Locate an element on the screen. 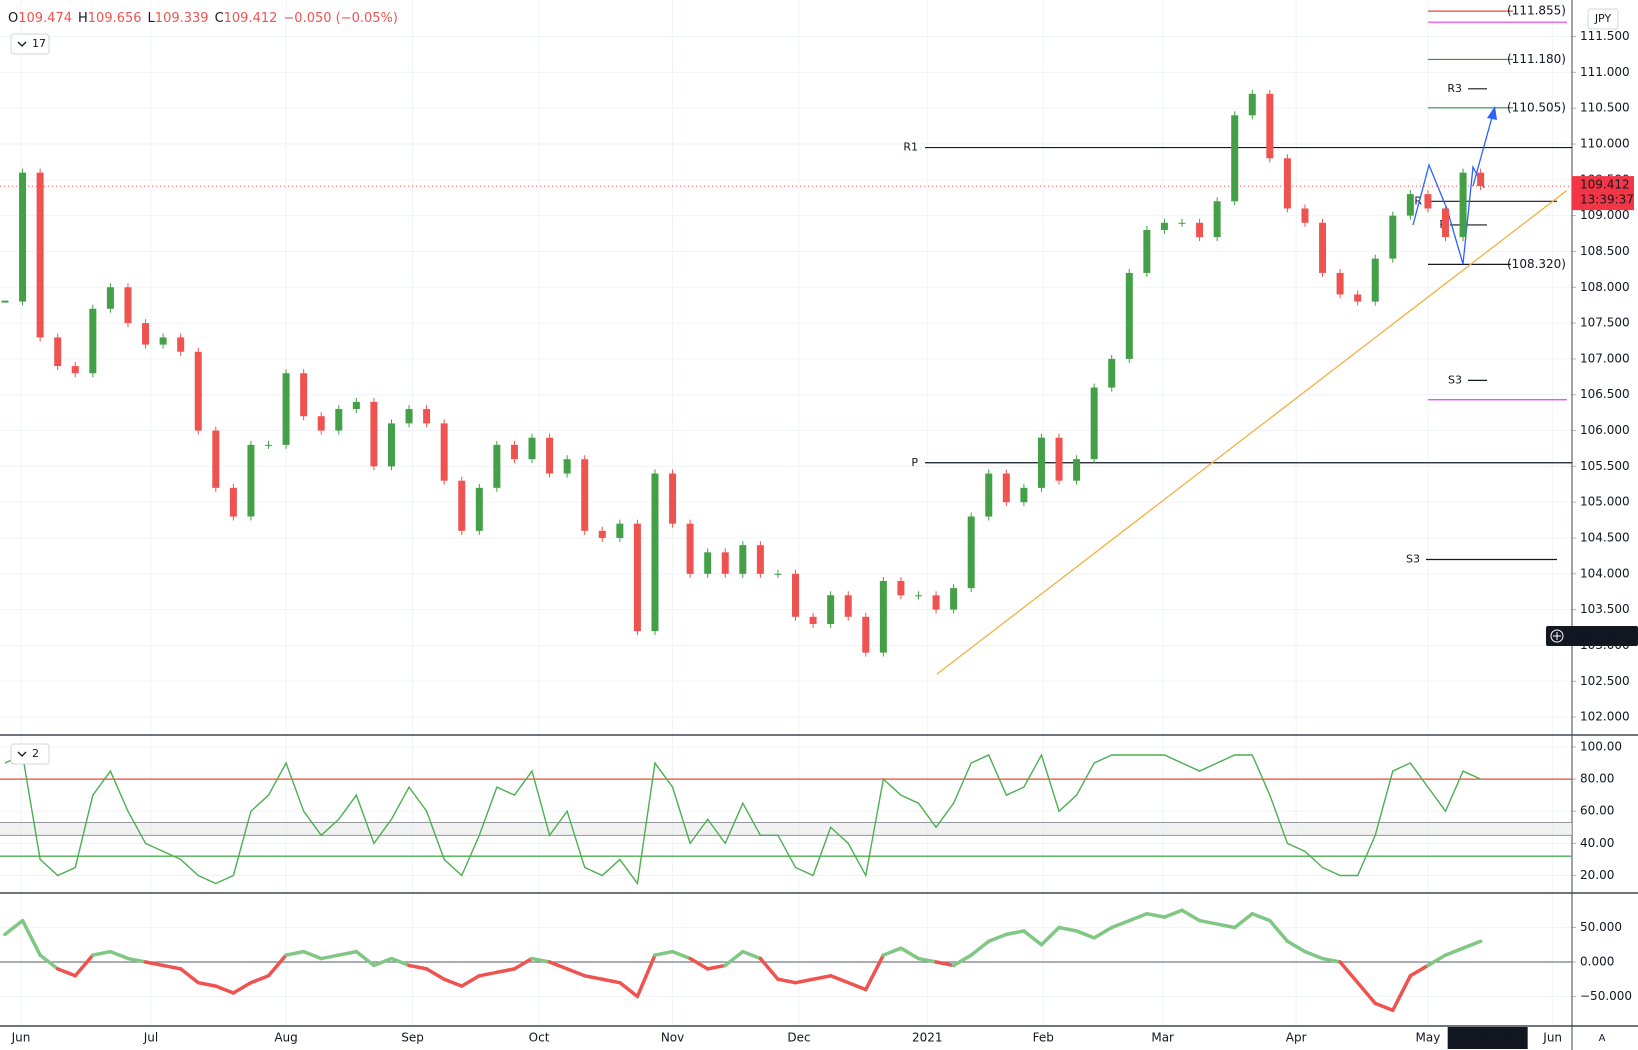 The width and height of the screenshot is (1638, 1050). indicator-count: 2 is located at coordinates (35, 753).